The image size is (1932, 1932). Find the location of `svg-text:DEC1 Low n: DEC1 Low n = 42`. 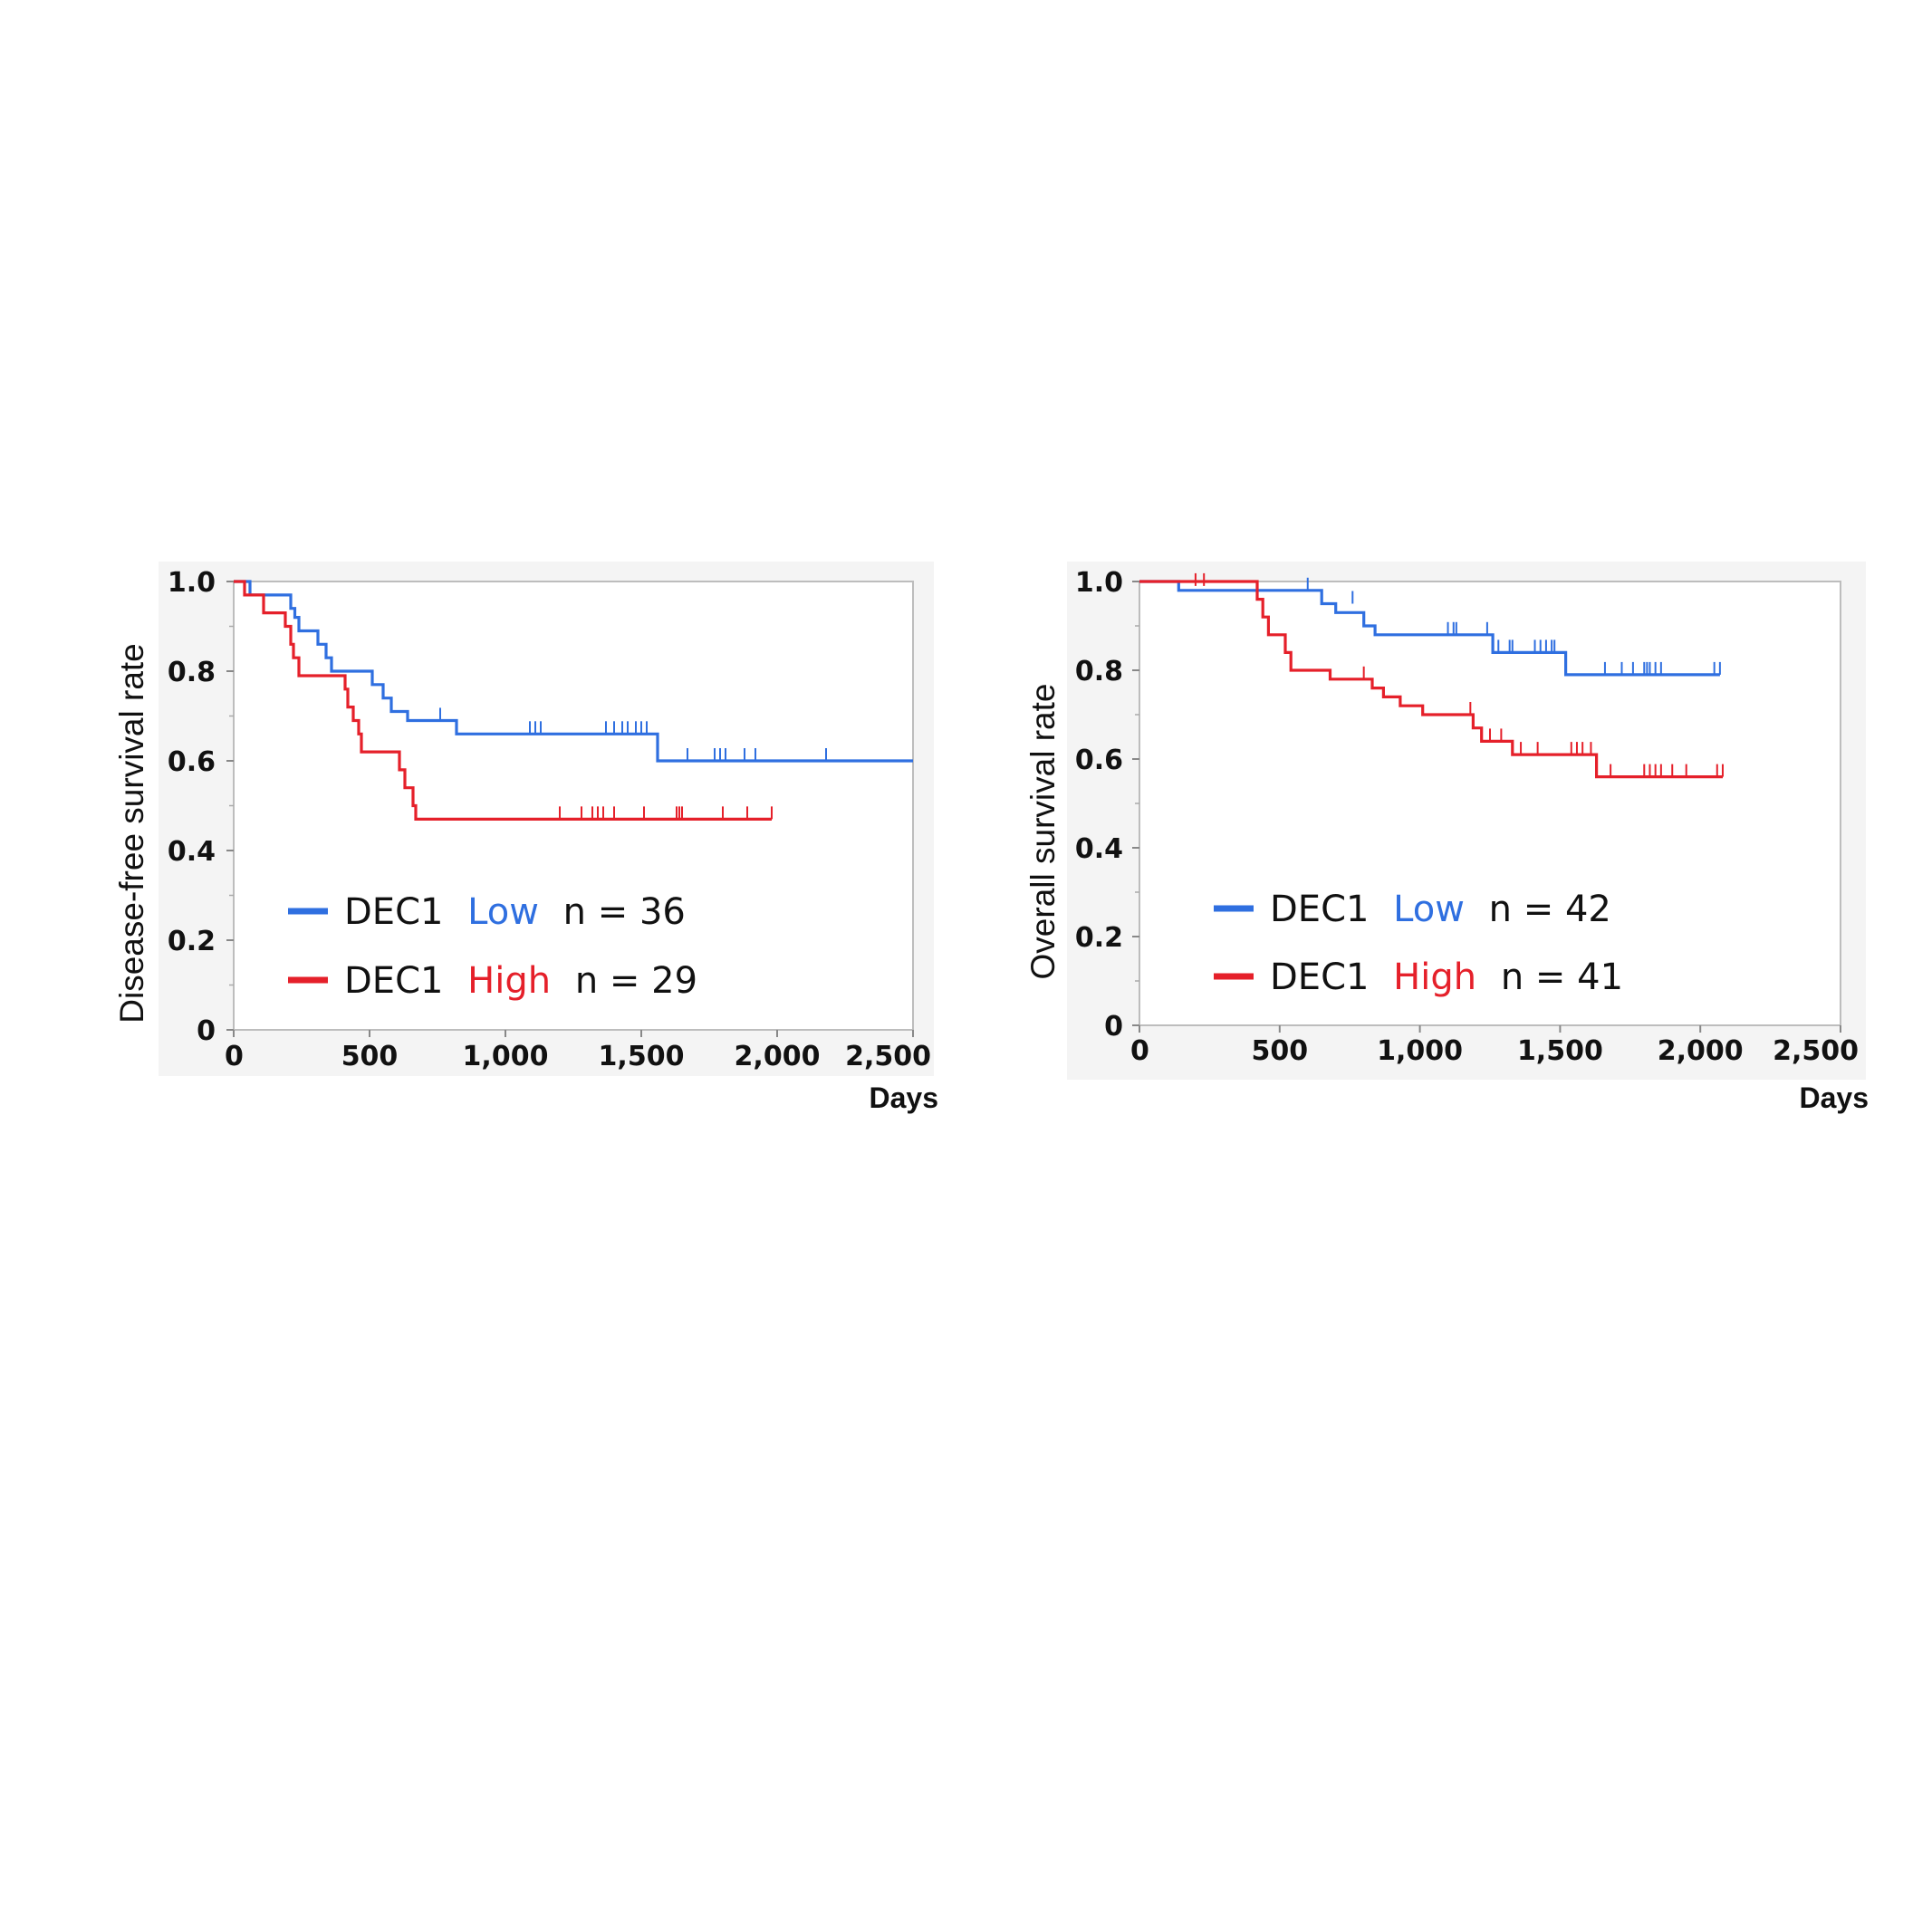

svg-text:DEC1 Low n: DEC1 Low n = 42 is located at coordinates (1440, 909).